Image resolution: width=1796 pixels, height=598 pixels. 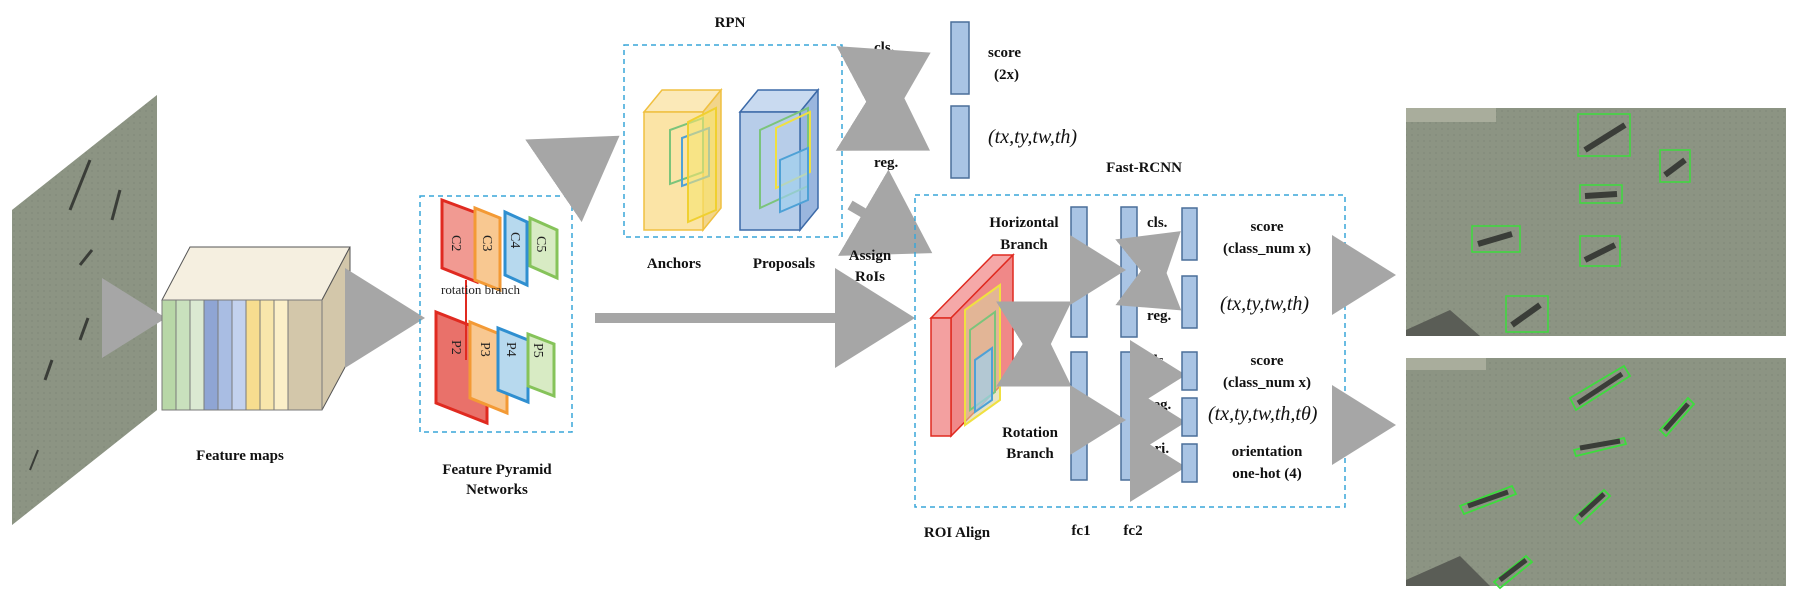 I want to click on proposals-block, so click(x=779, y=160).